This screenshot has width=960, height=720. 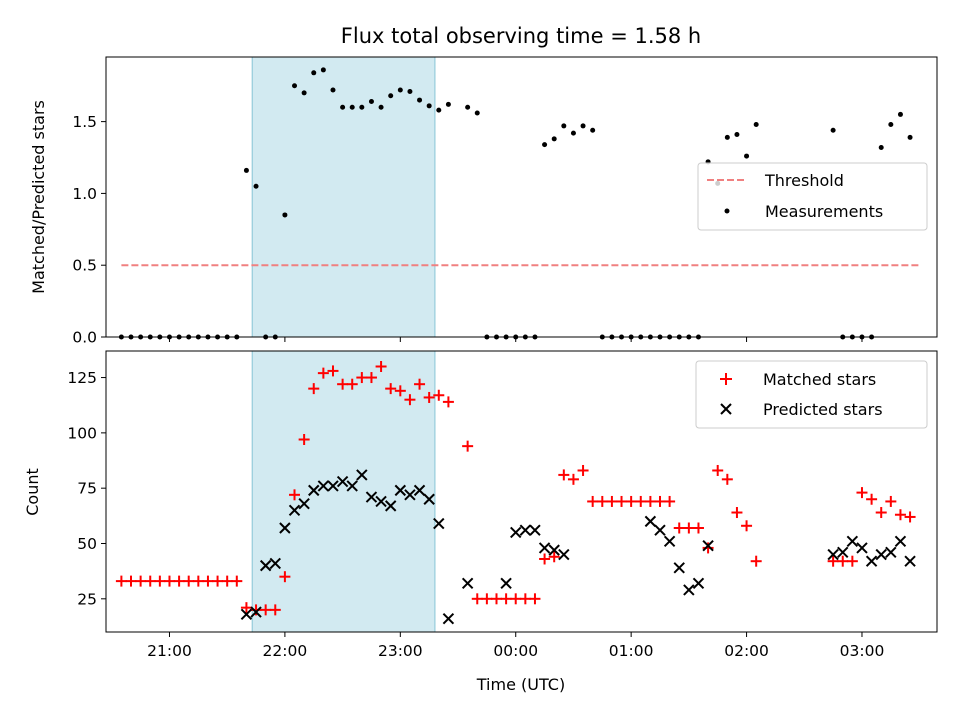 I want to click on ratio-y-tick-label: 0.5, so click(x=84, y=266).